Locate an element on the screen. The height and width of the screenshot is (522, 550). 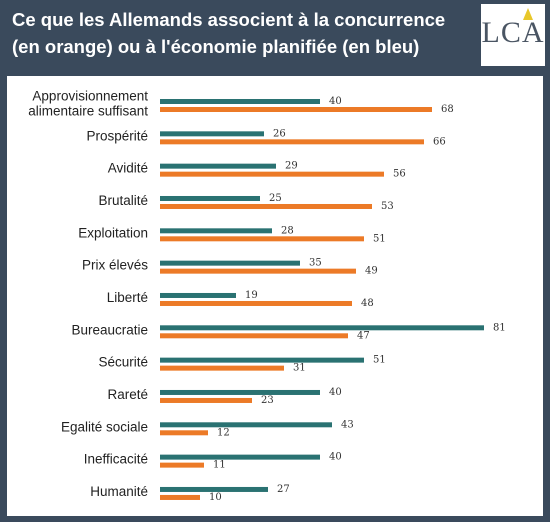
value-label-competition: 56 is located at coordinates (399, 174).